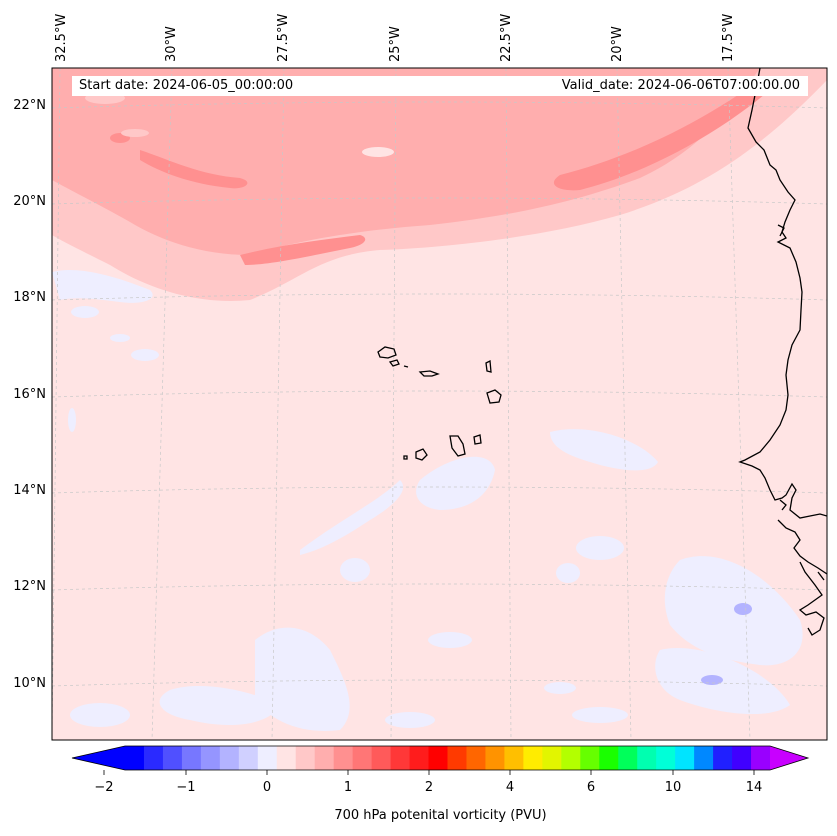 The image size is (837, 836). Describe the element at coordinates (429, 373) in the screenshot. I see `island-sao-nicolau` at that location.